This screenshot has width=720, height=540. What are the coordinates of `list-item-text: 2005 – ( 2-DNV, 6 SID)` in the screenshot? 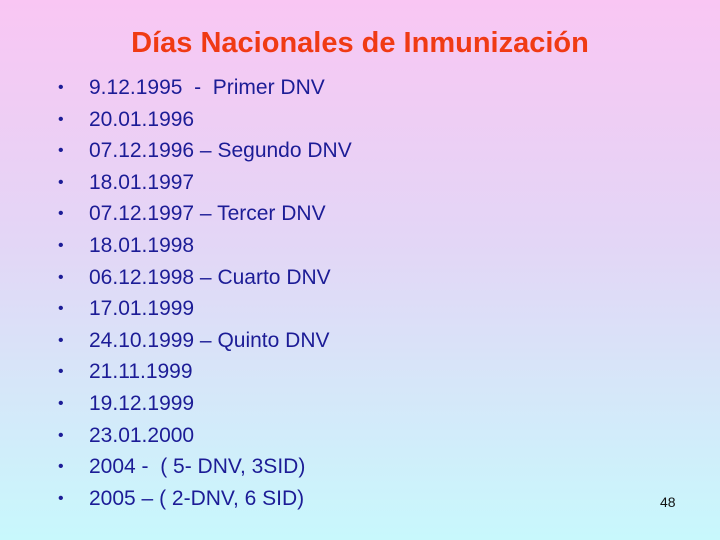 It's located at (197, 498).